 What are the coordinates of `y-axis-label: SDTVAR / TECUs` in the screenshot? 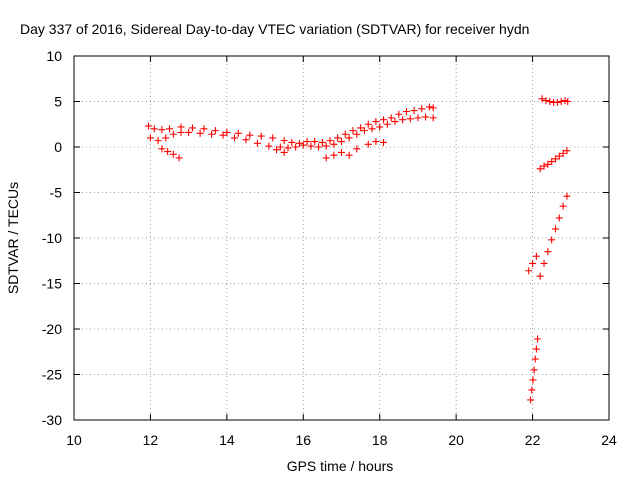 It's located at (13, 238).